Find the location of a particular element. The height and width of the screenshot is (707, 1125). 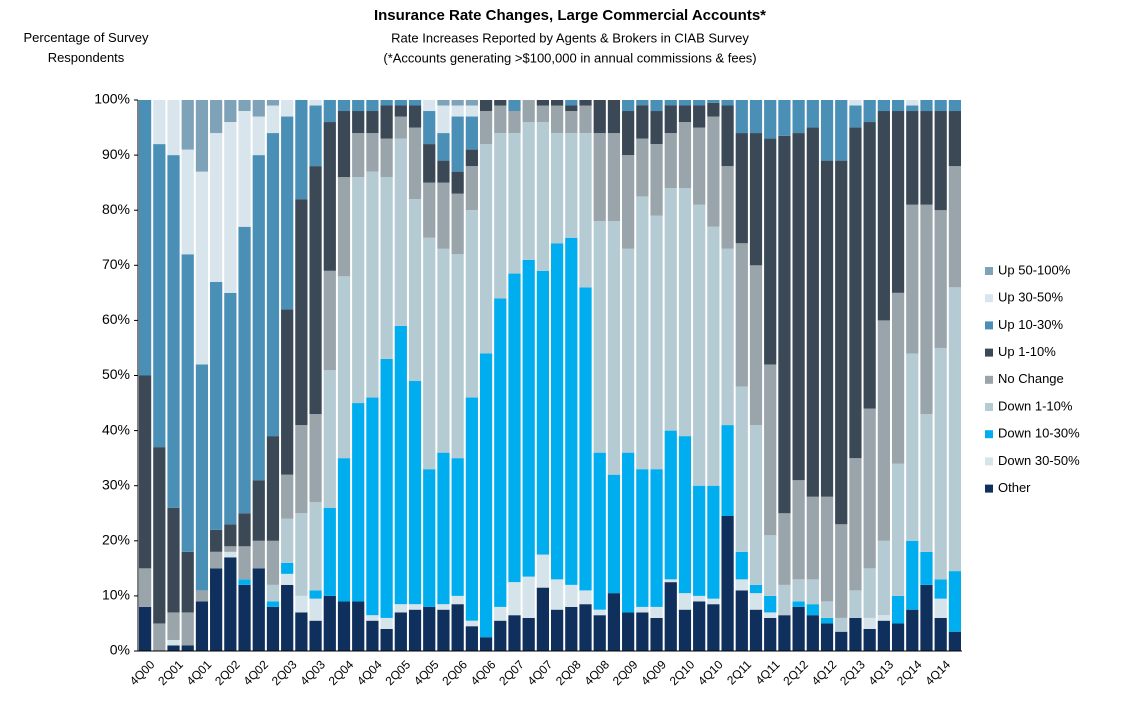

x-tick-label: 2Q02 is located at coordinates (227, 672).